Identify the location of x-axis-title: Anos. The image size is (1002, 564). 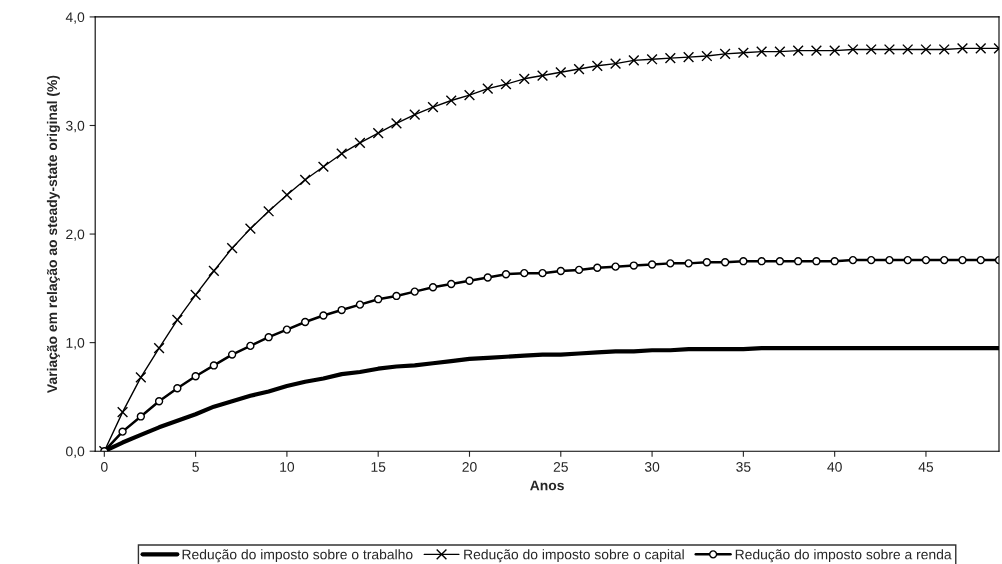
(547, 485).